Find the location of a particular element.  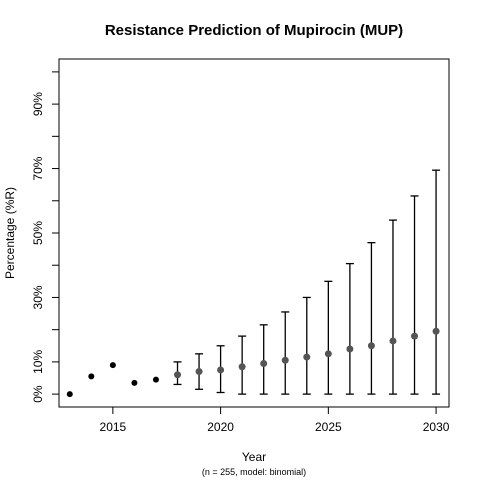

x-tick-label: 2025 is located at coordinates (328, 427).